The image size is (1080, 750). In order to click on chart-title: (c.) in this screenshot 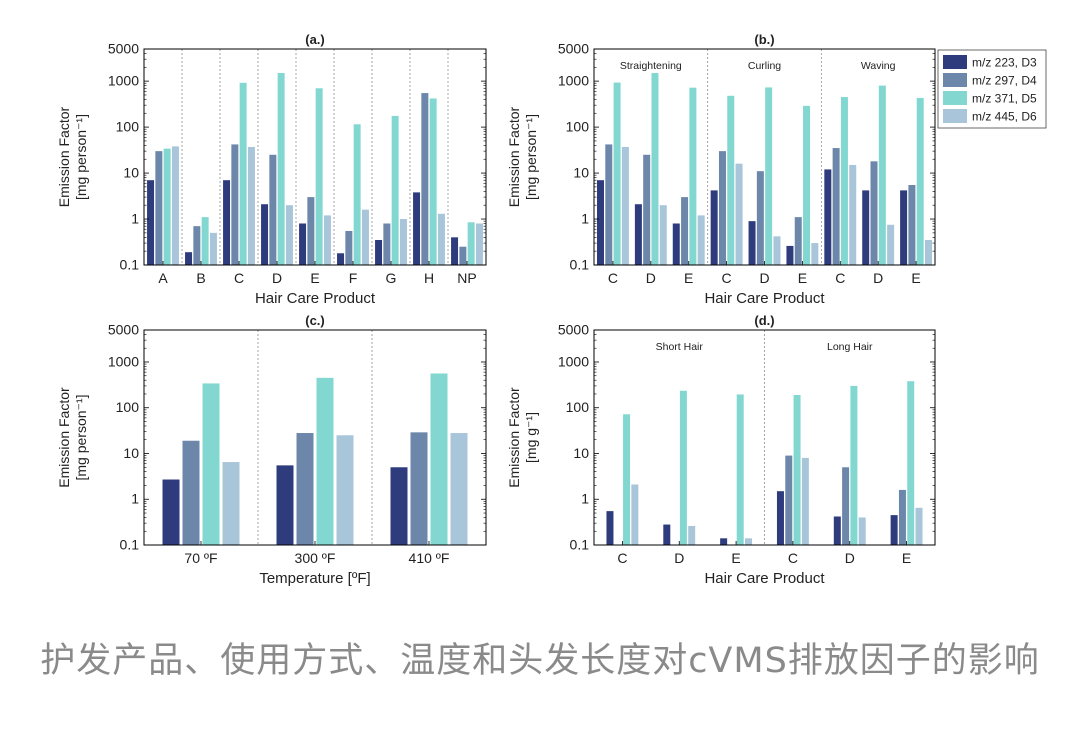, I will do `click(315, 320)`.